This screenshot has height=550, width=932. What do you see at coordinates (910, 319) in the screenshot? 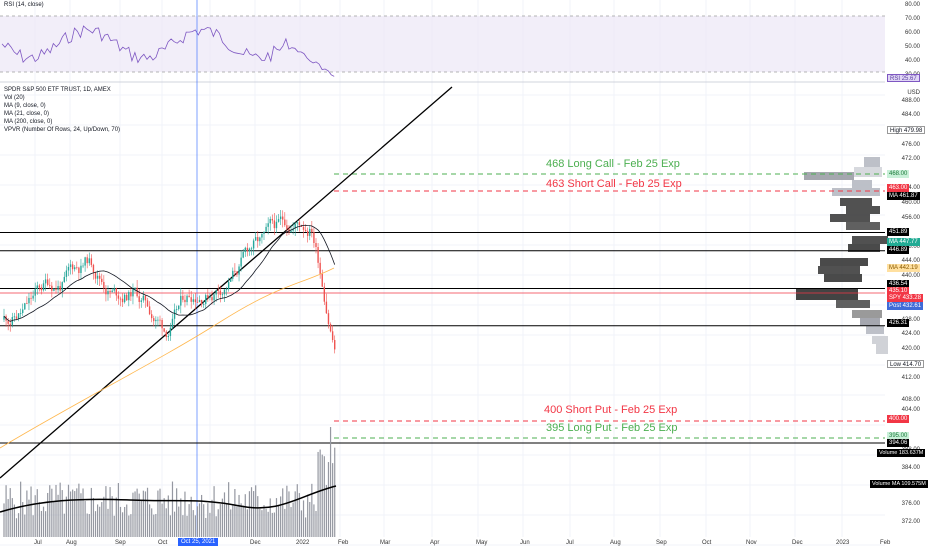
I see `price-scale-label: 428.00` at bounding box center [910, 319].